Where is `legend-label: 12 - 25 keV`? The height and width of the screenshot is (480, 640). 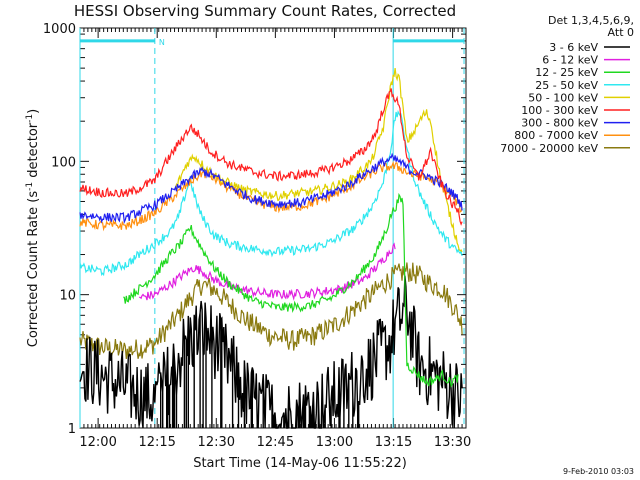 legend-label: 12 - 25 keV is located at coordinates (566, 72).